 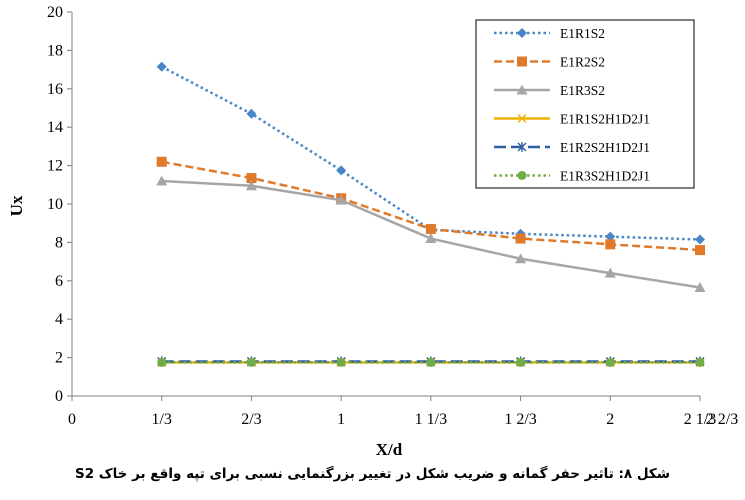 I want to click on y-tick-label: 20, so click(x=55, y=12).